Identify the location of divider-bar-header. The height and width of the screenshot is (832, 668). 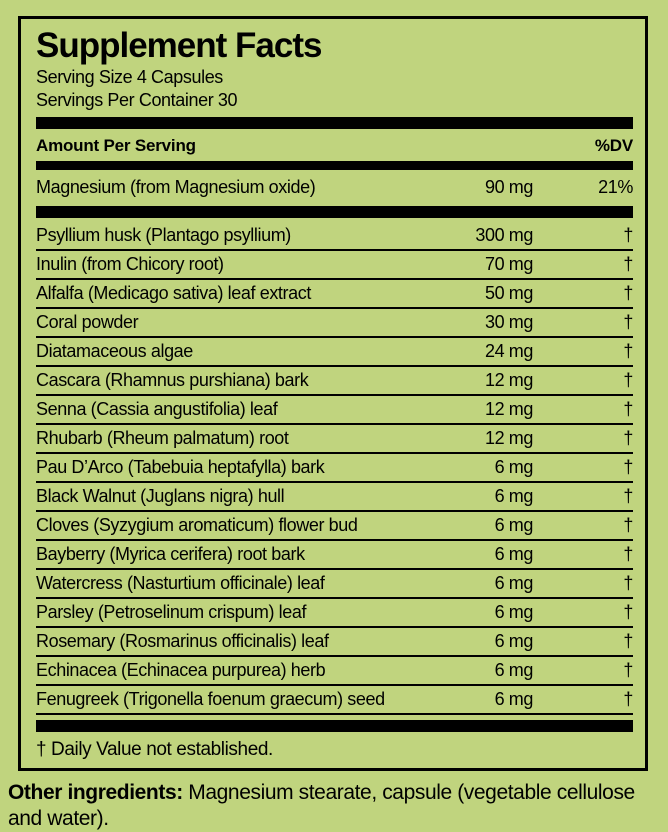
(334, 166).